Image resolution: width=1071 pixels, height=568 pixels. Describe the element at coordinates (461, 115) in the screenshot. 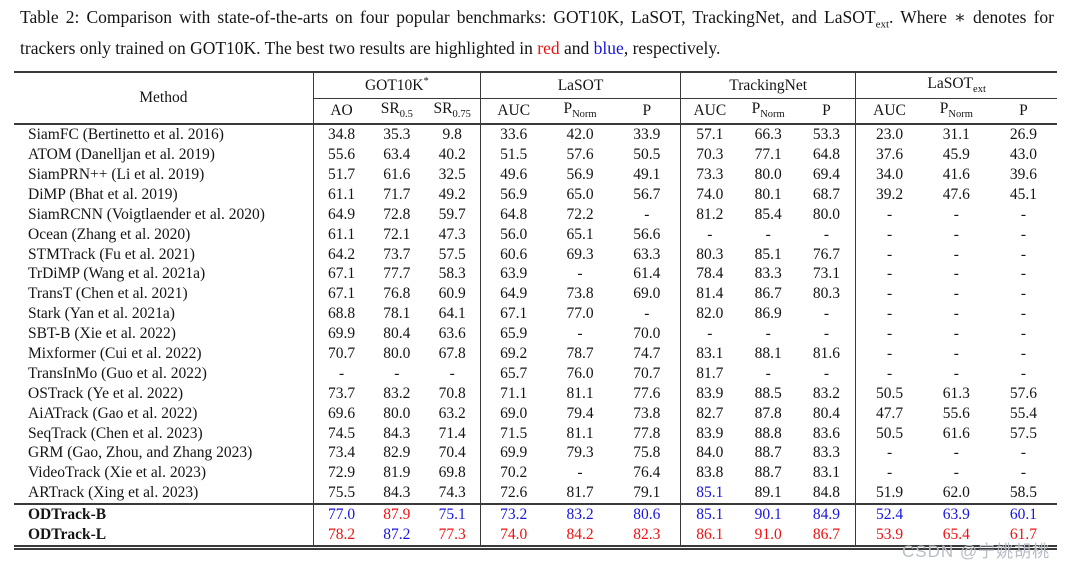

I see `subscript: 0.75` at that location.